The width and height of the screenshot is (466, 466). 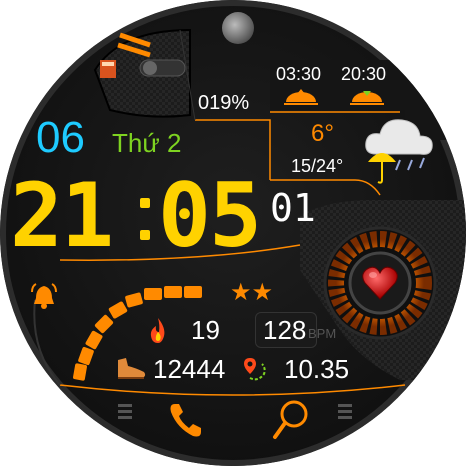 I want to click on route-pin-icon, so click(x=255, y=369).